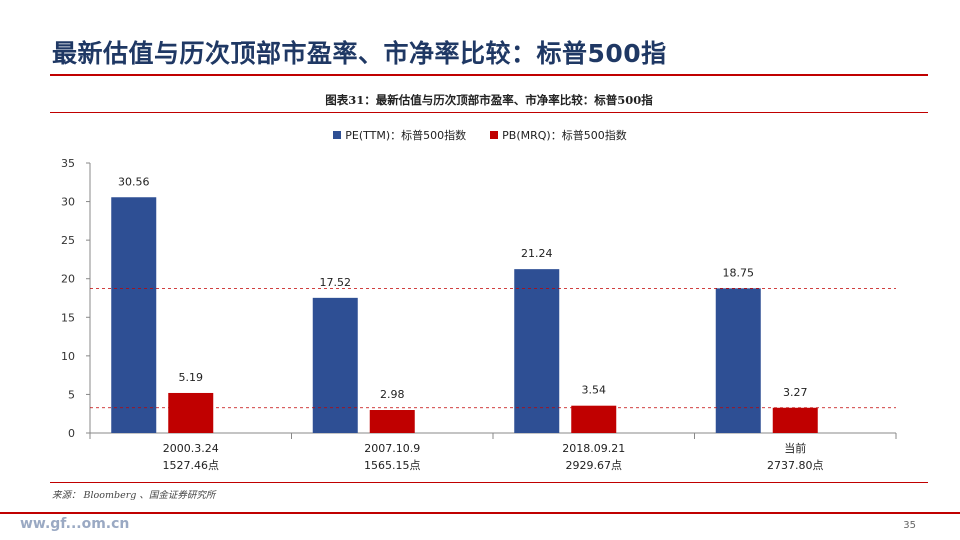  Describe the element at coordinates (337, 135) in the screenshot. I see `legend-swatch-pe` at that location.